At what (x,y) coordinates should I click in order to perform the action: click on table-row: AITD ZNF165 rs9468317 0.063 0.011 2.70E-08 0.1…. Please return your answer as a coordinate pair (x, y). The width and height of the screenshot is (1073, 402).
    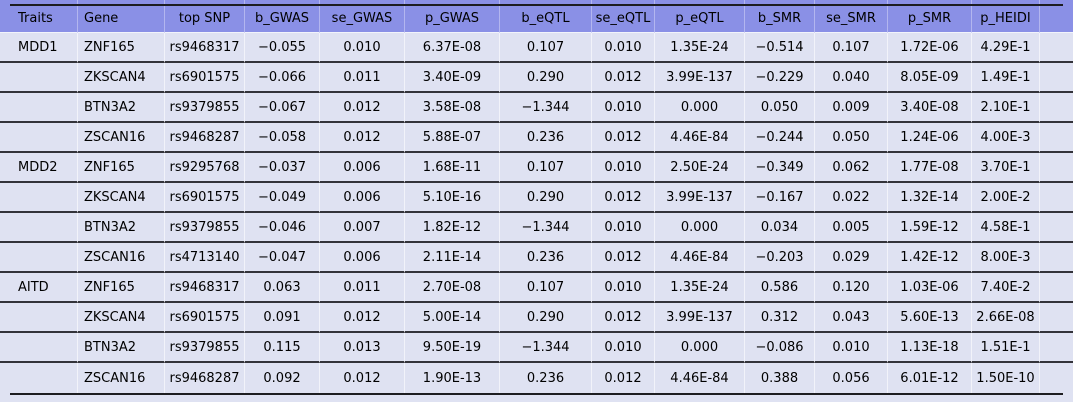
    Looking at the image, I should click on (536, 288).